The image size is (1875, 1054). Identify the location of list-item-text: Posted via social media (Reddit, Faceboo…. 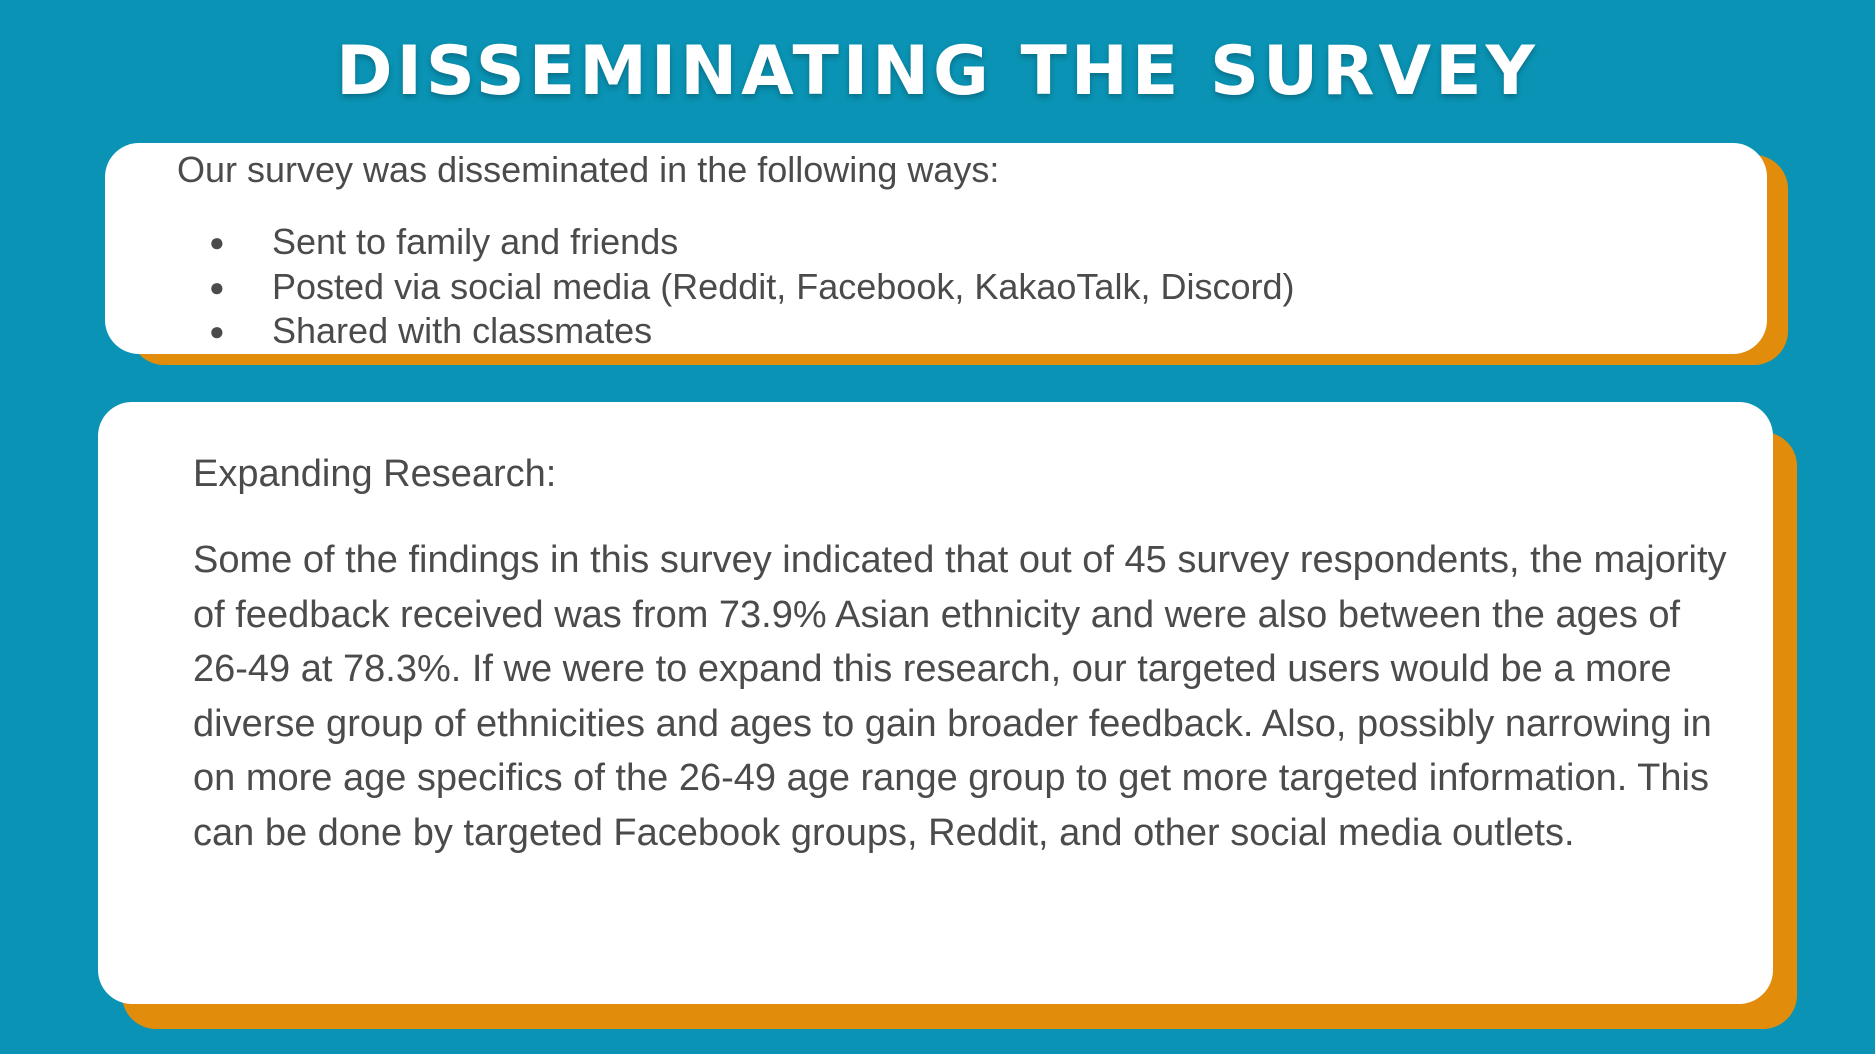
(783, 286).